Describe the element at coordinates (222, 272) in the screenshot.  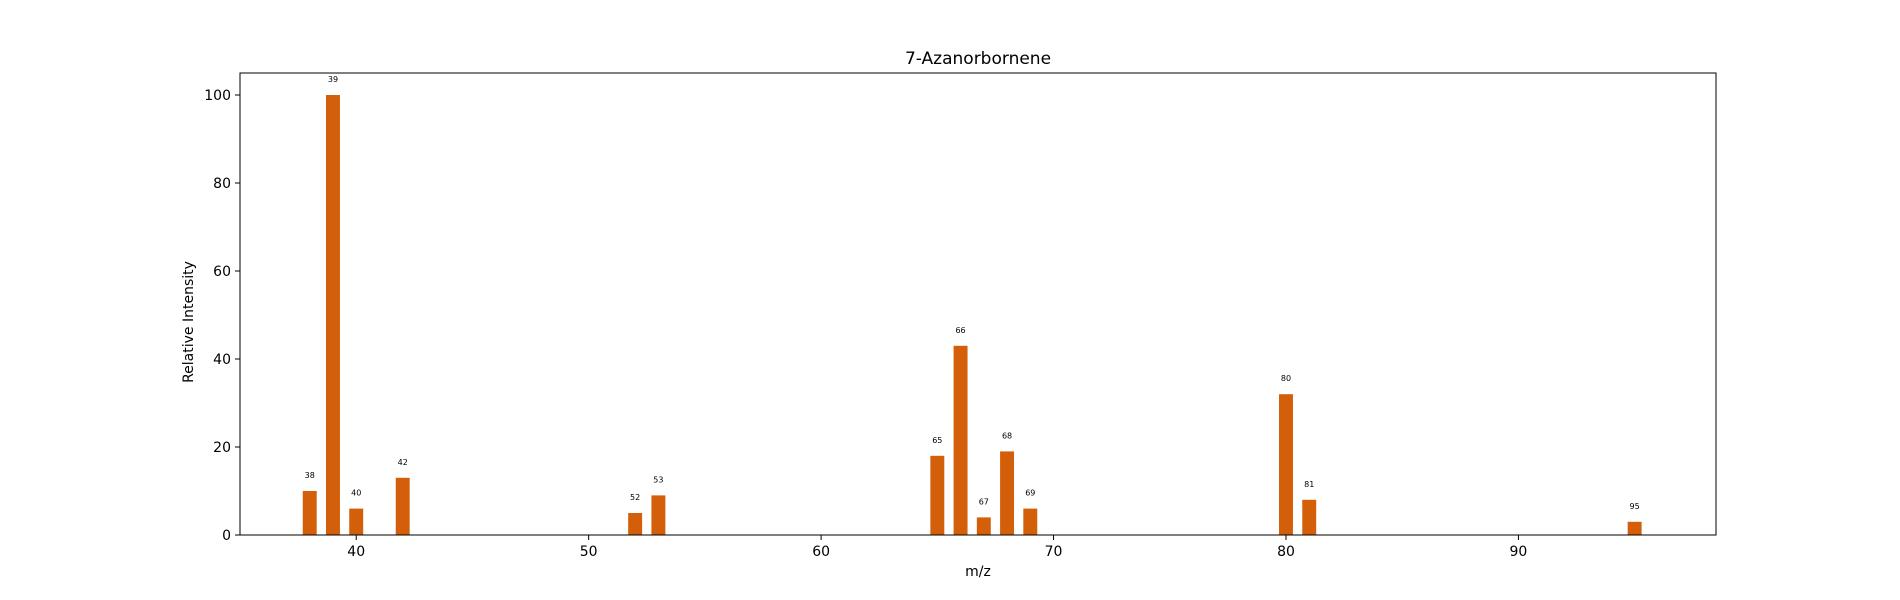
I see `y-tick-label: 60` at that location.